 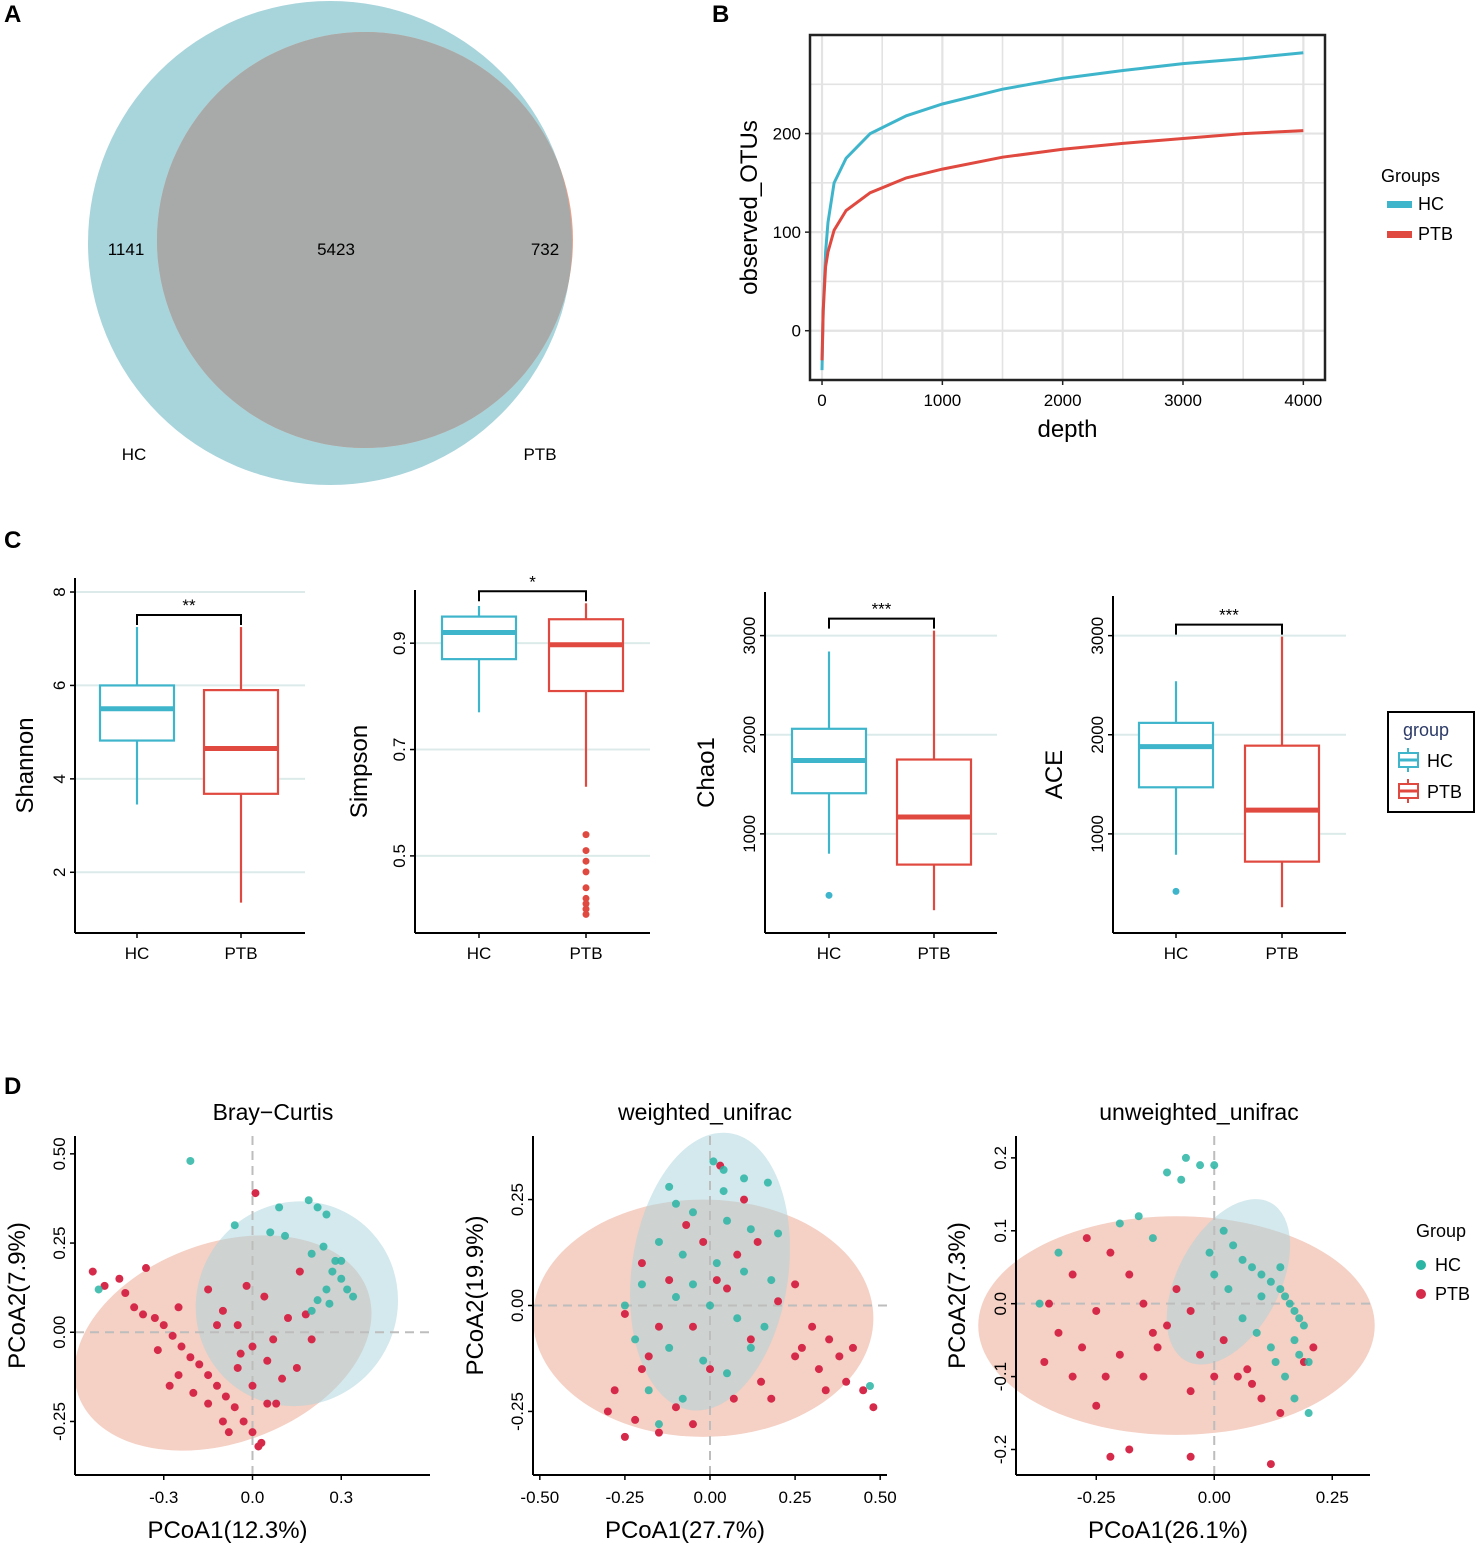 What do you see at coordinates (498, 767) in the screenshot?
I see `box-plot-simpson: 0.5 0.7 0.9 Simpson HC PTB *` at bounding box center [498, 767].